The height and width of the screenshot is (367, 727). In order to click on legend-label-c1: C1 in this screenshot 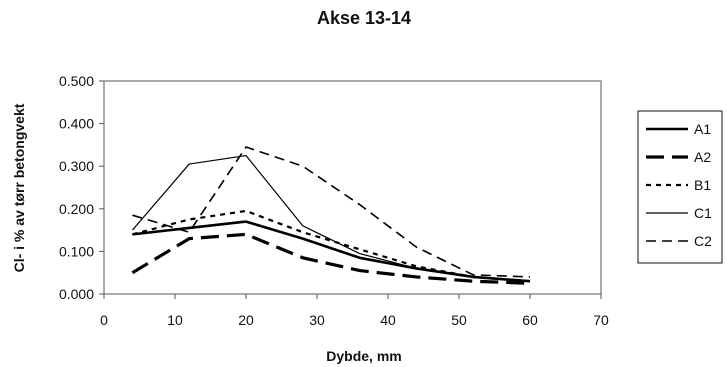, I will do `click(703, 213)`.